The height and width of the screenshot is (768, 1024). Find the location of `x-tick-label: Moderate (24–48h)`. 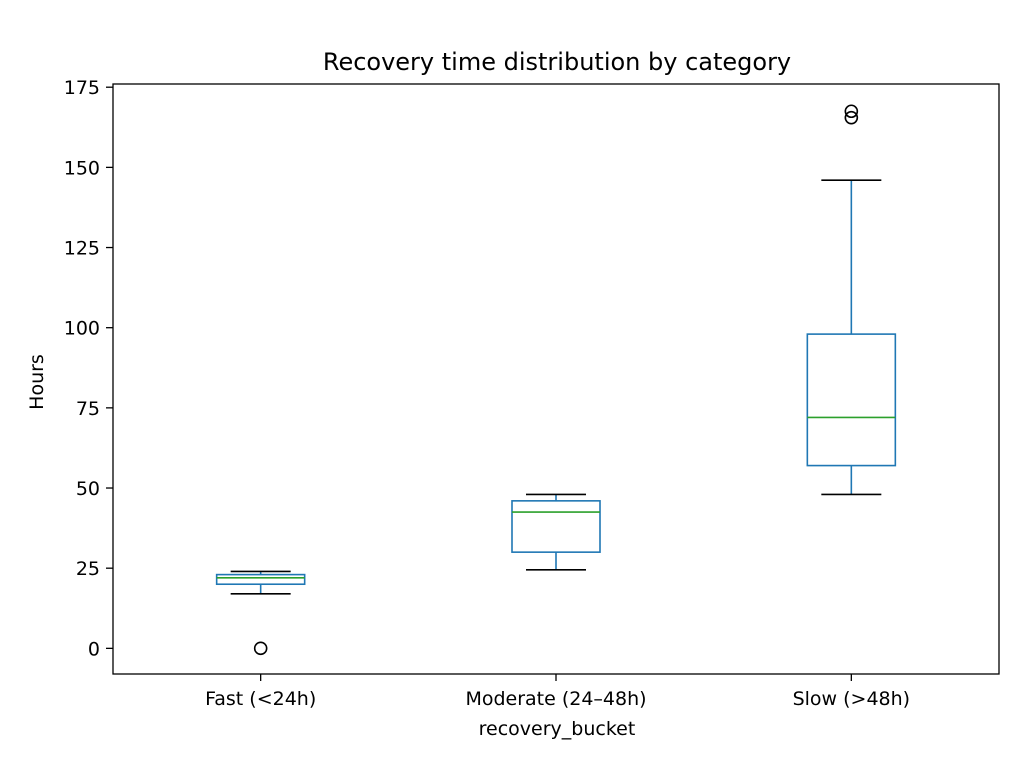

x-tick-label: Moderate (24–48h) is located at coordinates (555, 699).